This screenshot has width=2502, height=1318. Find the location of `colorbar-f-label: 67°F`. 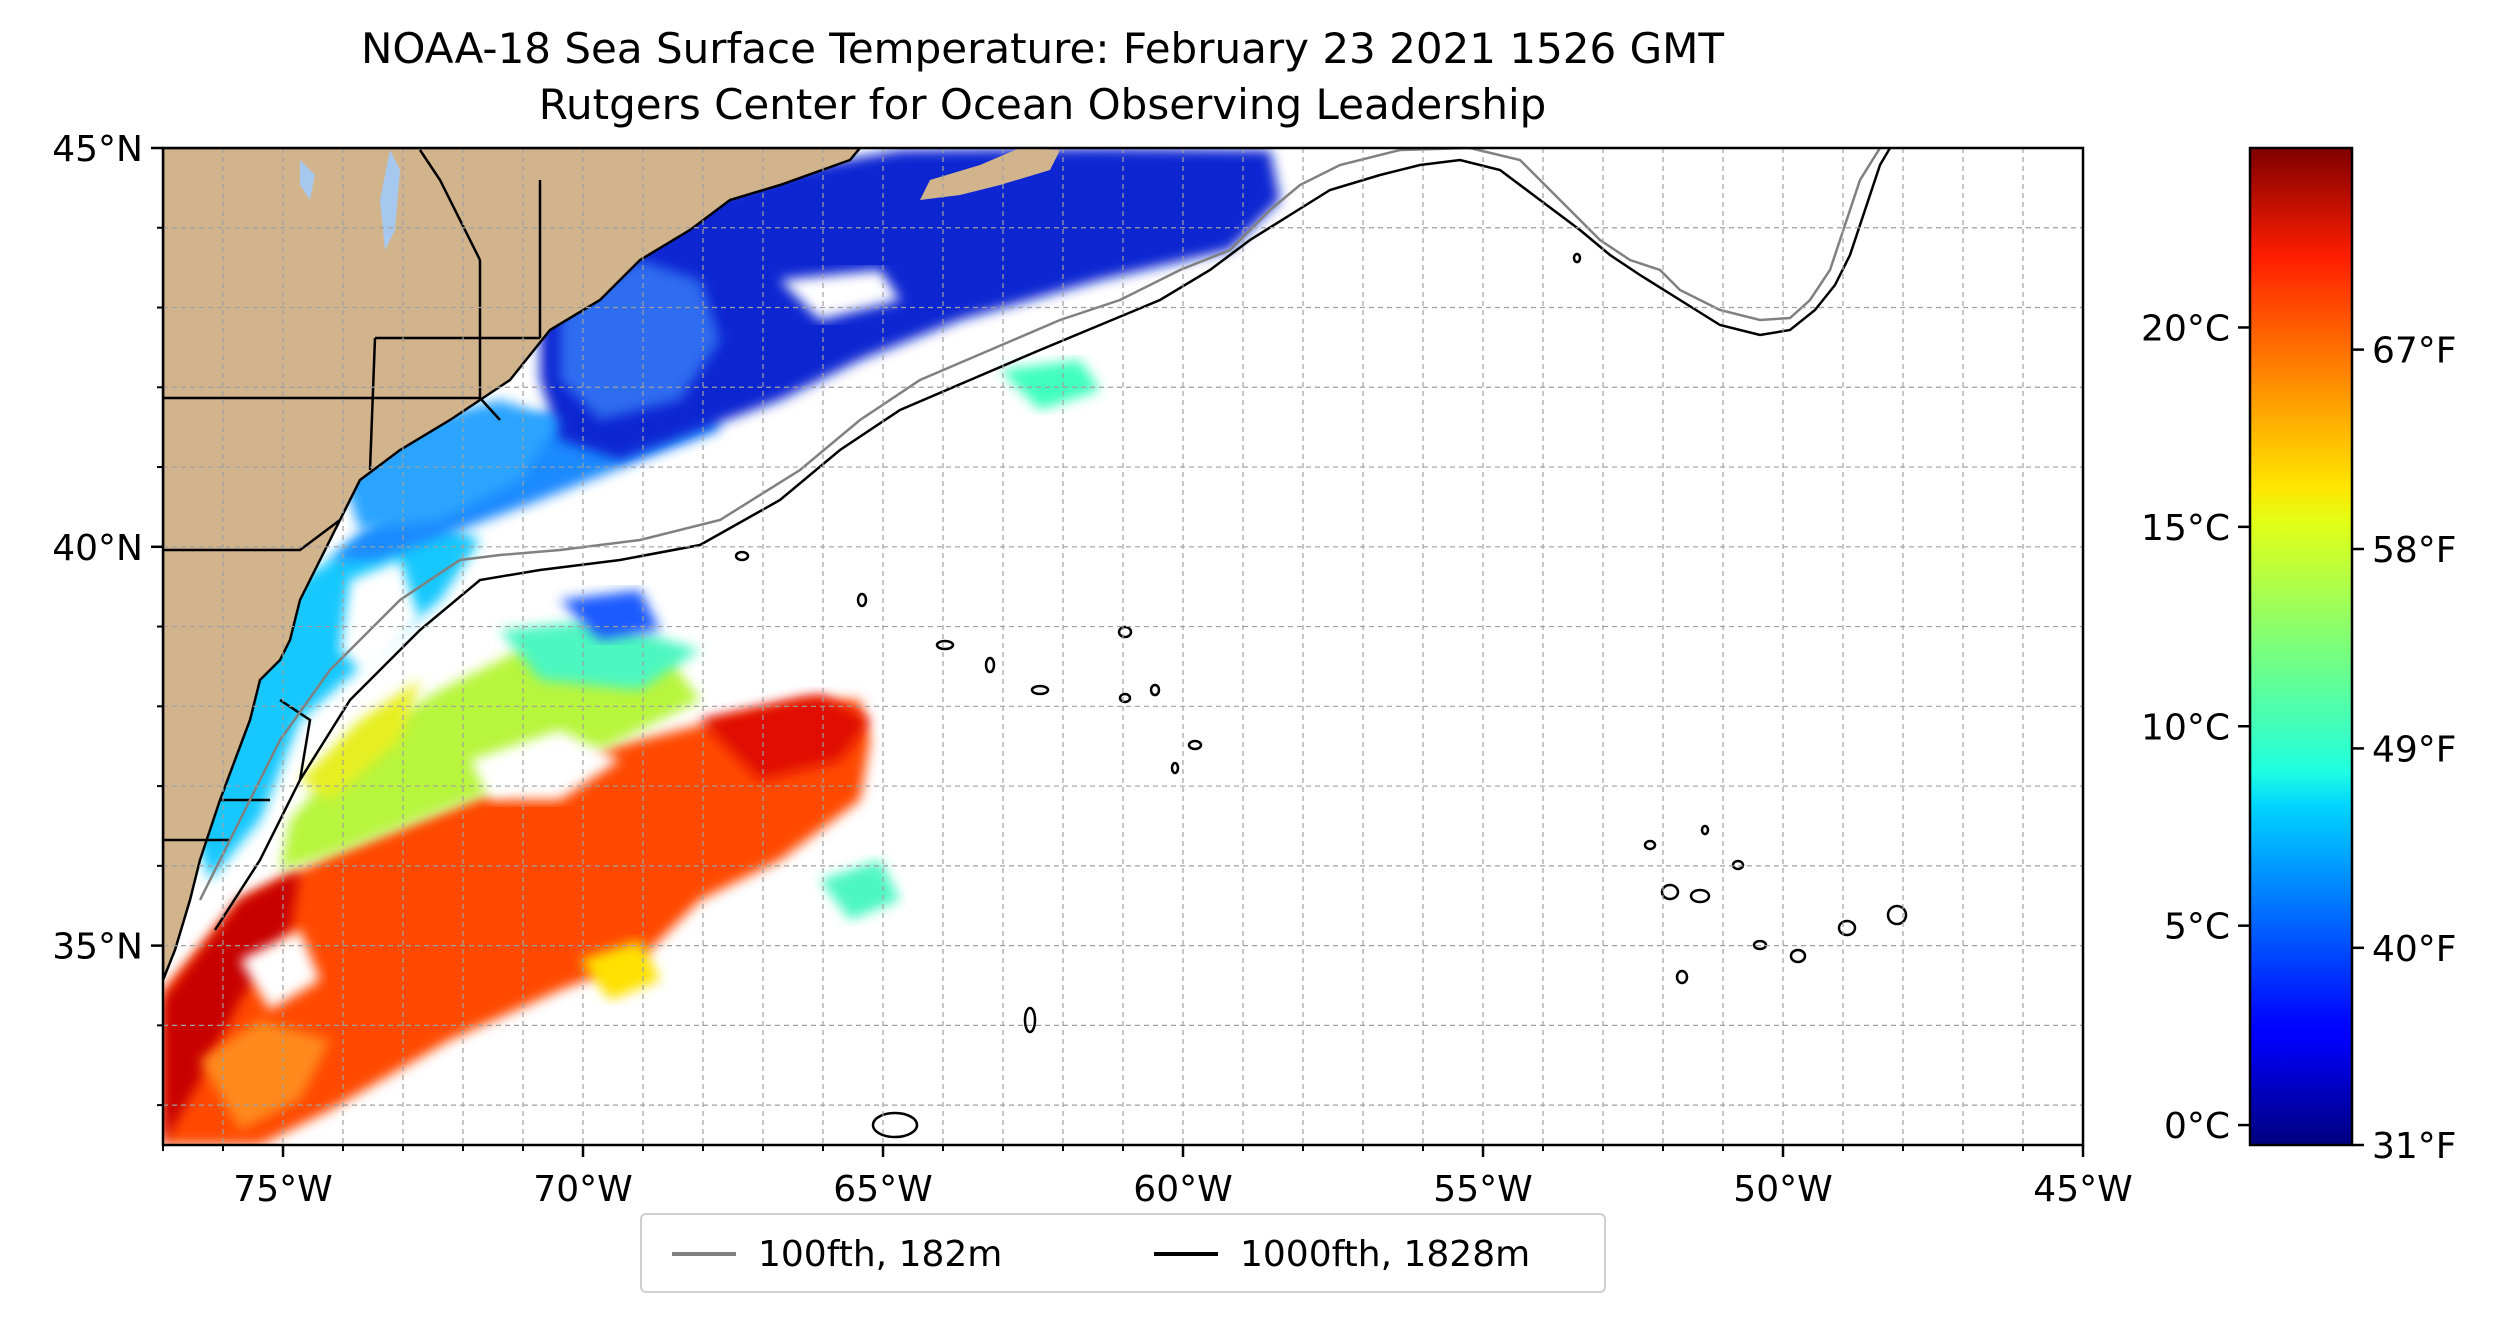

colorbar-f-label: 67°F is located at coordinates (2414, 351).